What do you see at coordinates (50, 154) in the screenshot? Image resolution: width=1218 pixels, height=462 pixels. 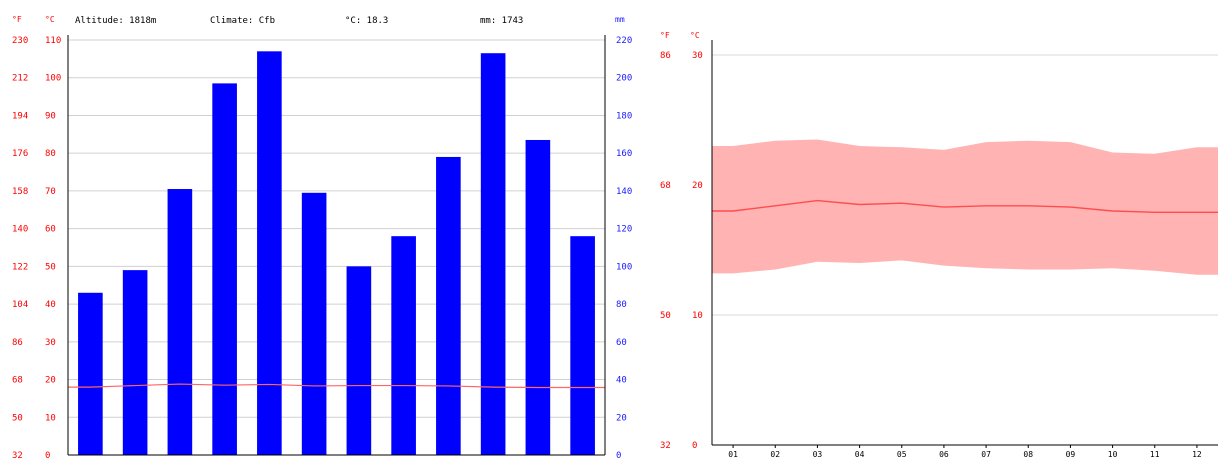 I see `celsius-tick-label: 80` at bounding box center [50, 154].